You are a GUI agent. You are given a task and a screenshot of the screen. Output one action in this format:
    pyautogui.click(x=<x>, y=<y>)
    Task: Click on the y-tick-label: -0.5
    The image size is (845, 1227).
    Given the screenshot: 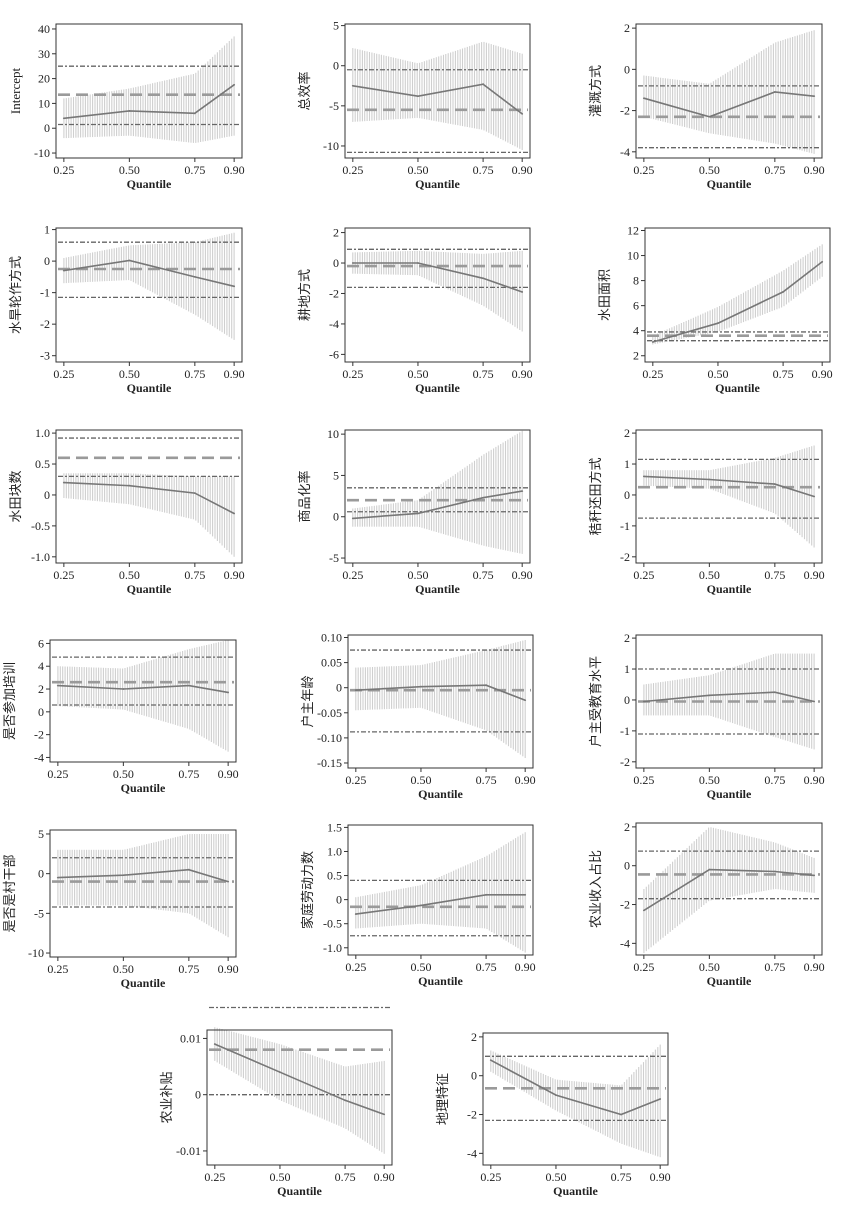 What is the action you would take?
    pyautogui.click(x=40, y=526)
    